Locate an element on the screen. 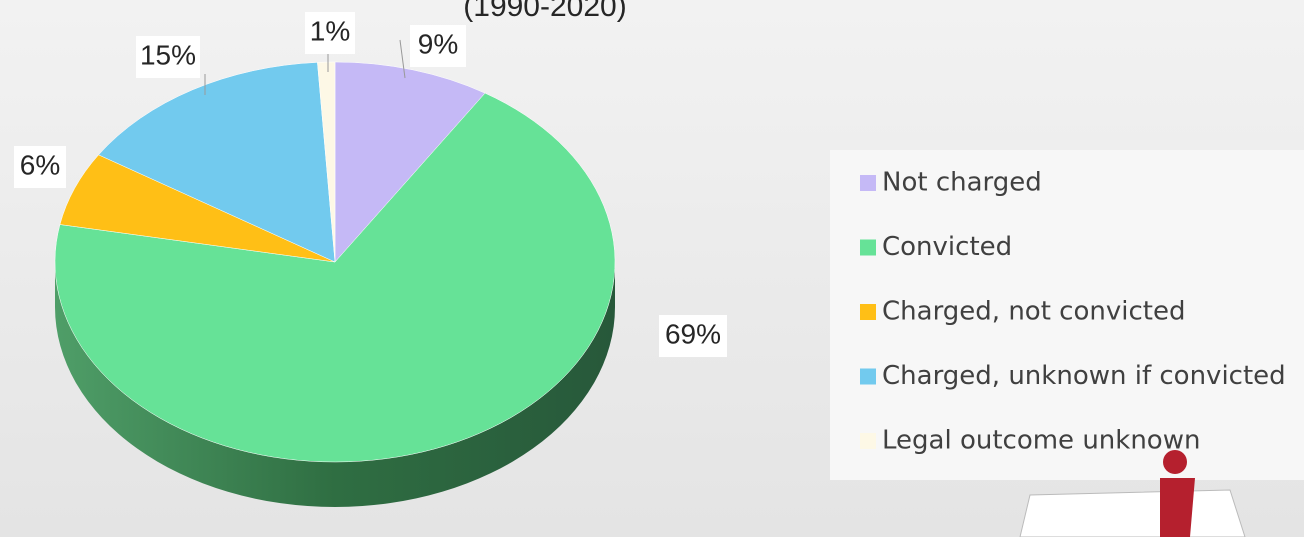 The width and height of the screenshot is (1304, 537). legend-label: Convicted is located at coordinates (947, 247).